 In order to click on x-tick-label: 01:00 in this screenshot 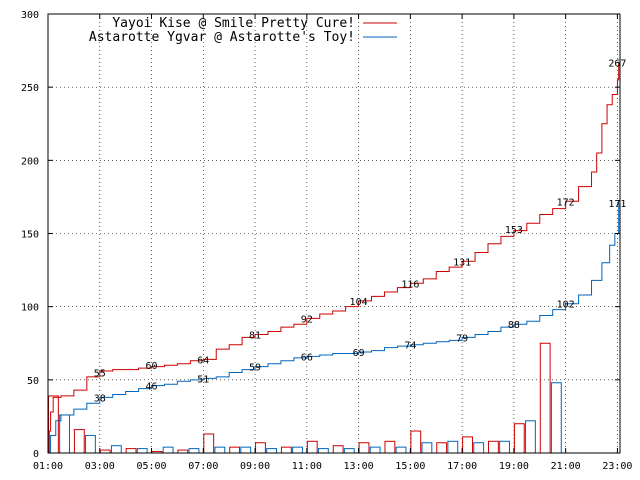, I will do `click(48, 466)`.